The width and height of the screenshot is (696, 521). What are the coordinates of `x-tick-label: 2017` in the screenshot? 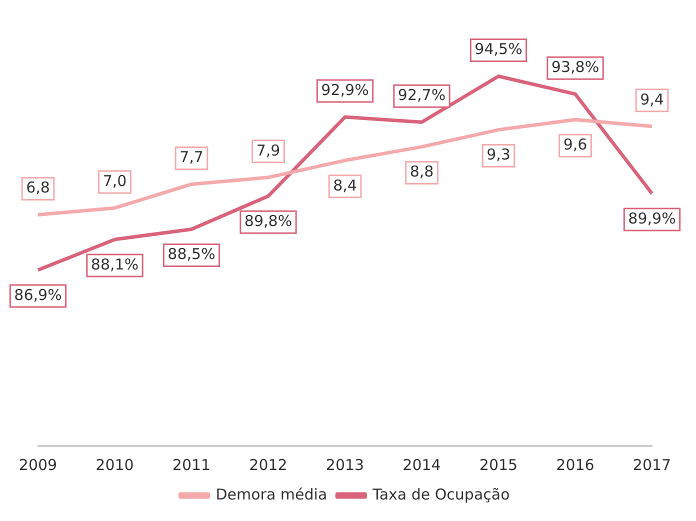 It's located at (652, 465).